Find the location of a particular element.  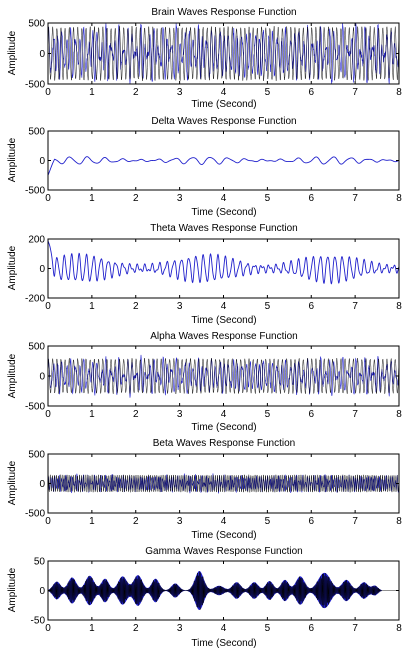

panel-title: Theta Waves Response Function is located at coordinates (223, 228).